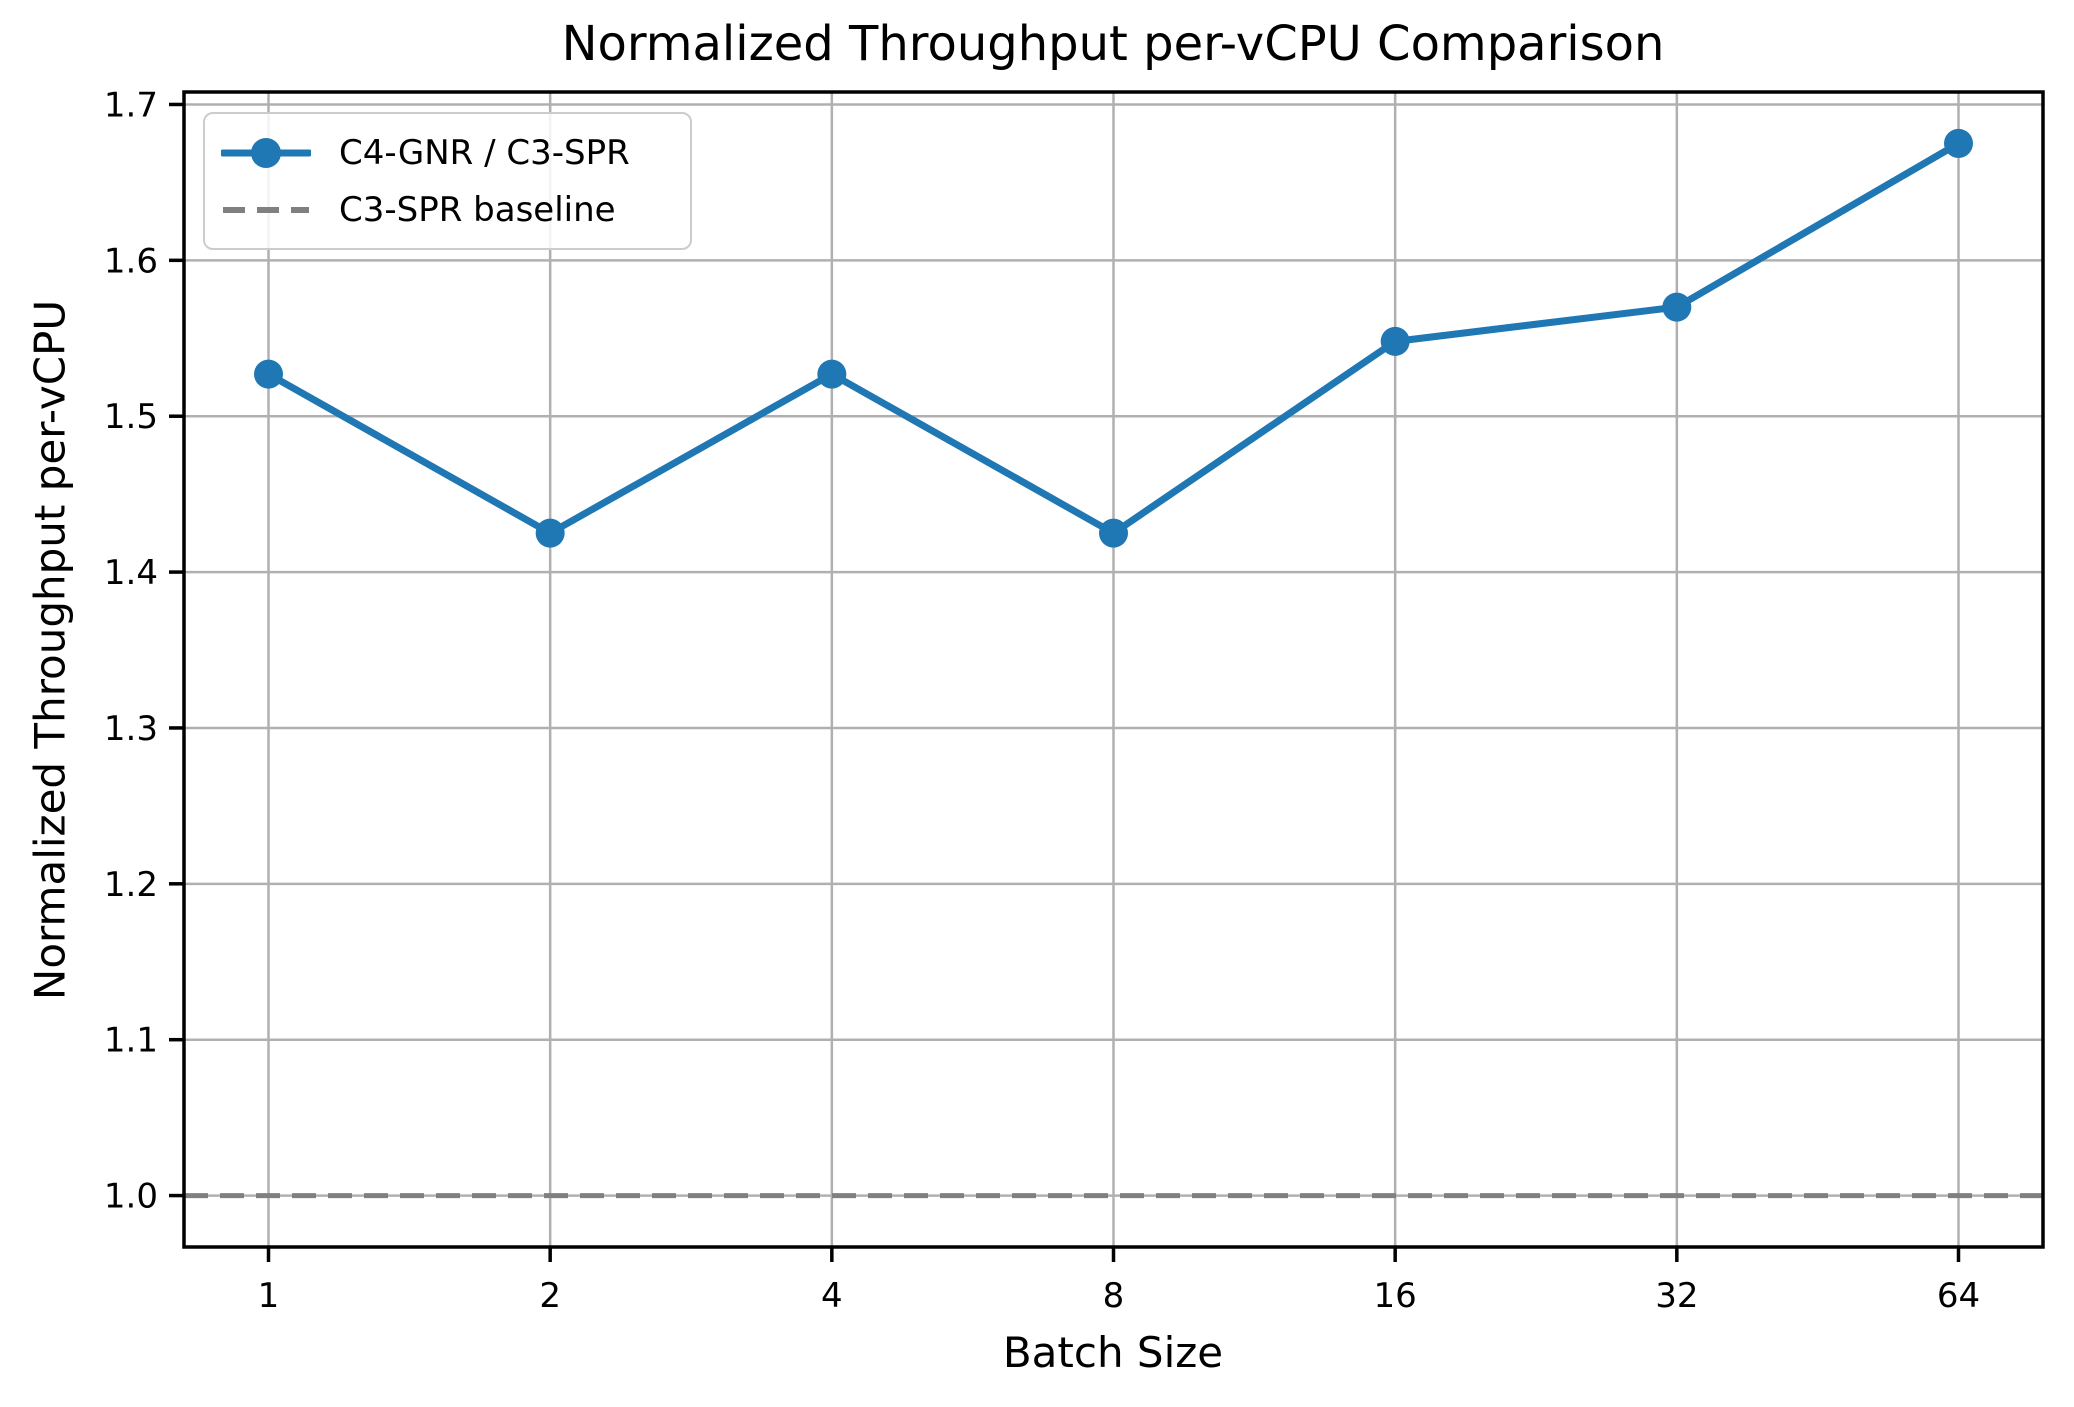 The height and width of the screenshot is (1407, 2074). Describe the element at coordinates (269, 1296) in the screenshot. I see `x-tick-label: 1` at that location.